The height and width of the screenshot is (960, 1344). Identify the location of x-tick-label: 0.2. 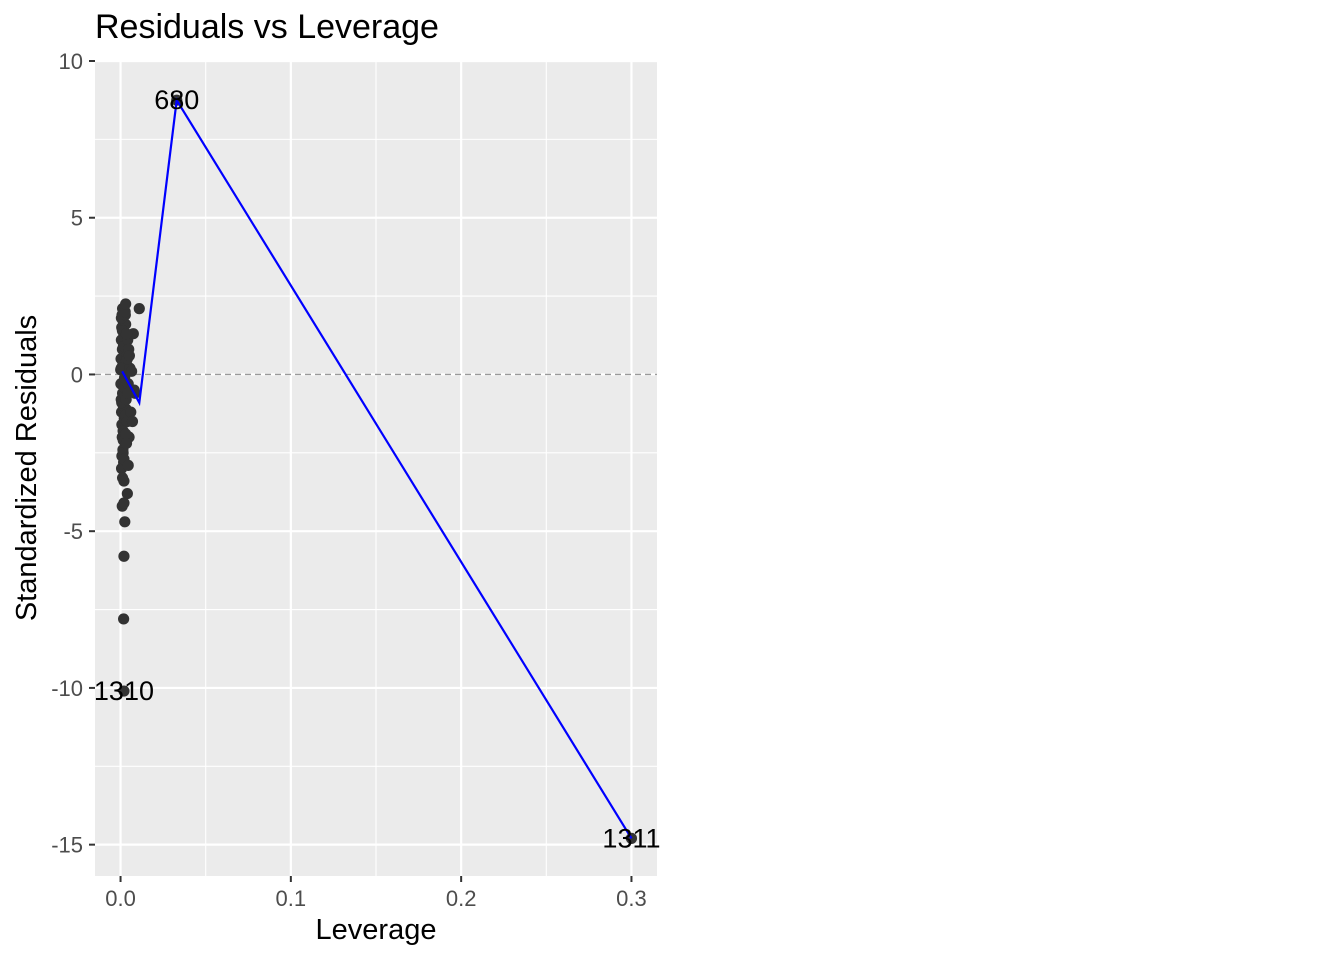
(461, 898).